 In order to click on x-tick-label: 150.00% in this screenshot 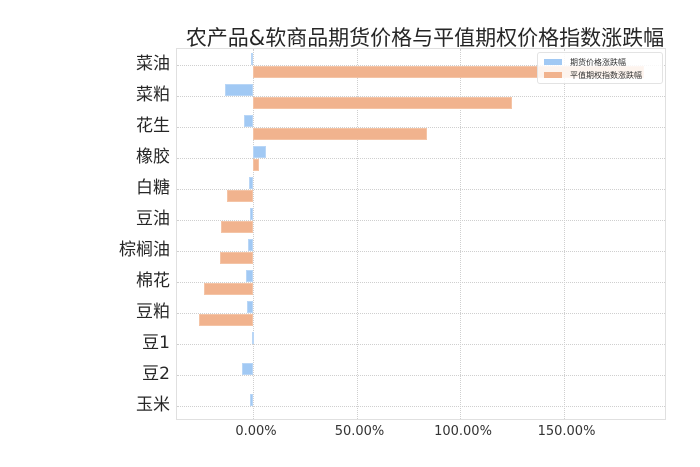, I will do `click(566, 431)`.